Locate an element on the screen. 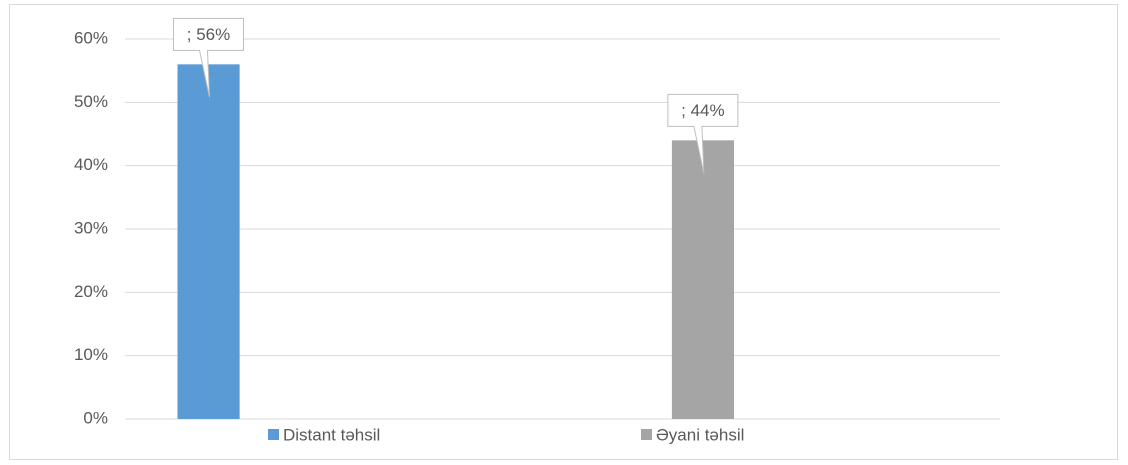 Image resolution: width=1128 pixels, height=465 pixels. legend-label: Distant təhsil is located at coordinates (331, 434).